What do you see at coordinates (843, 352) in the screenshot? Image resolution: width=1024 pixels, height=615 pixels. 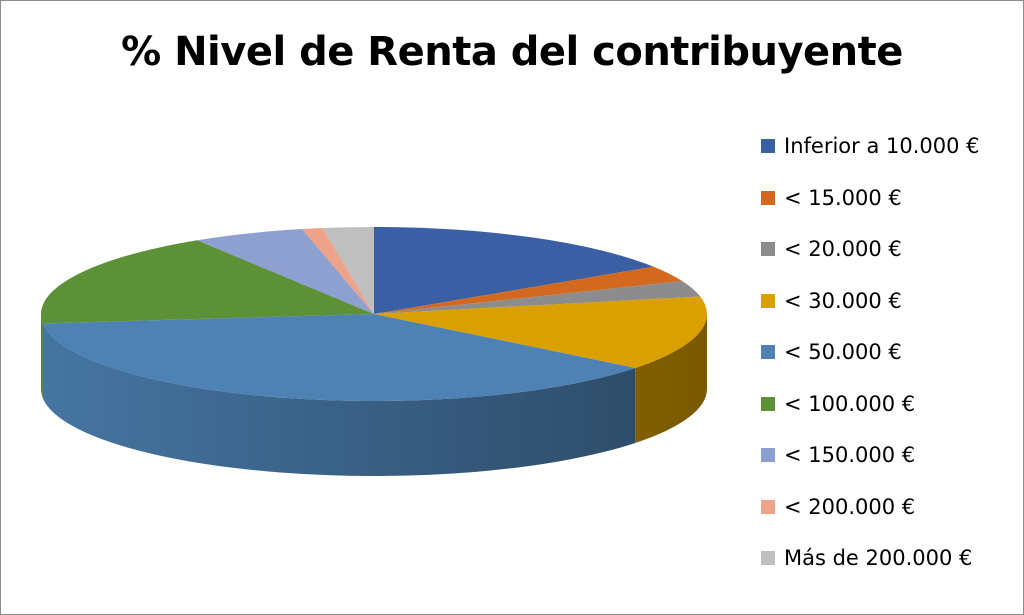 I see `legend-label: < 50.000 €` at bounding box center [843, 352].